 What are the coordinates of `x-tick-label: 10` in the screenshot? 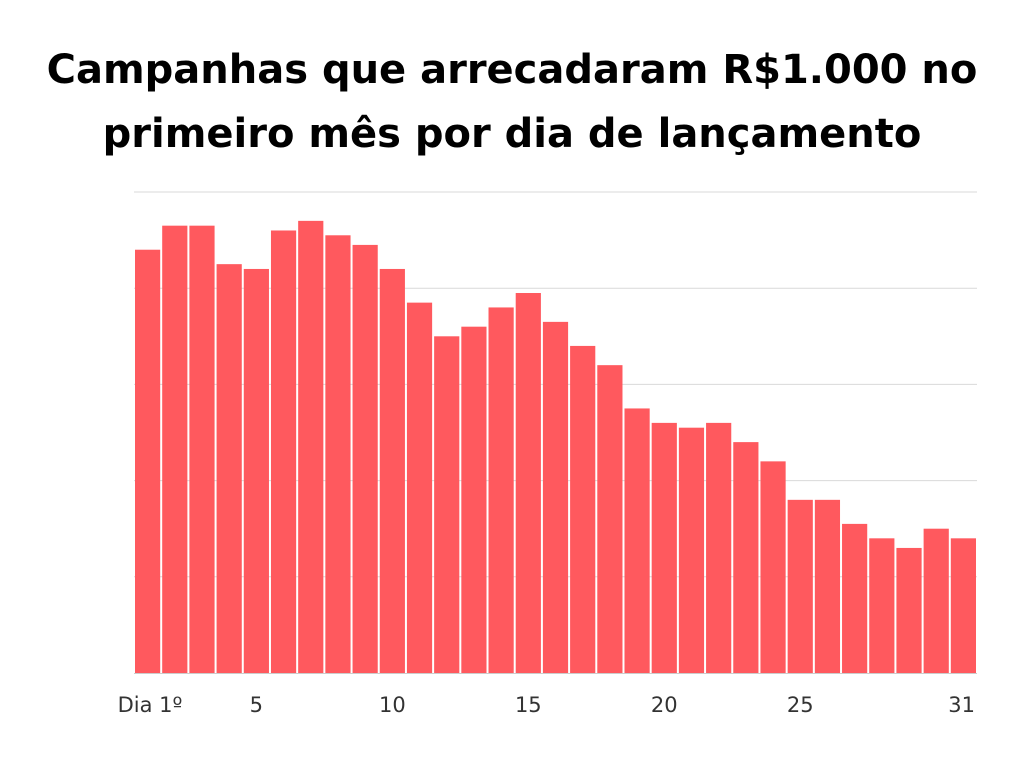 It's located at (392, 705).